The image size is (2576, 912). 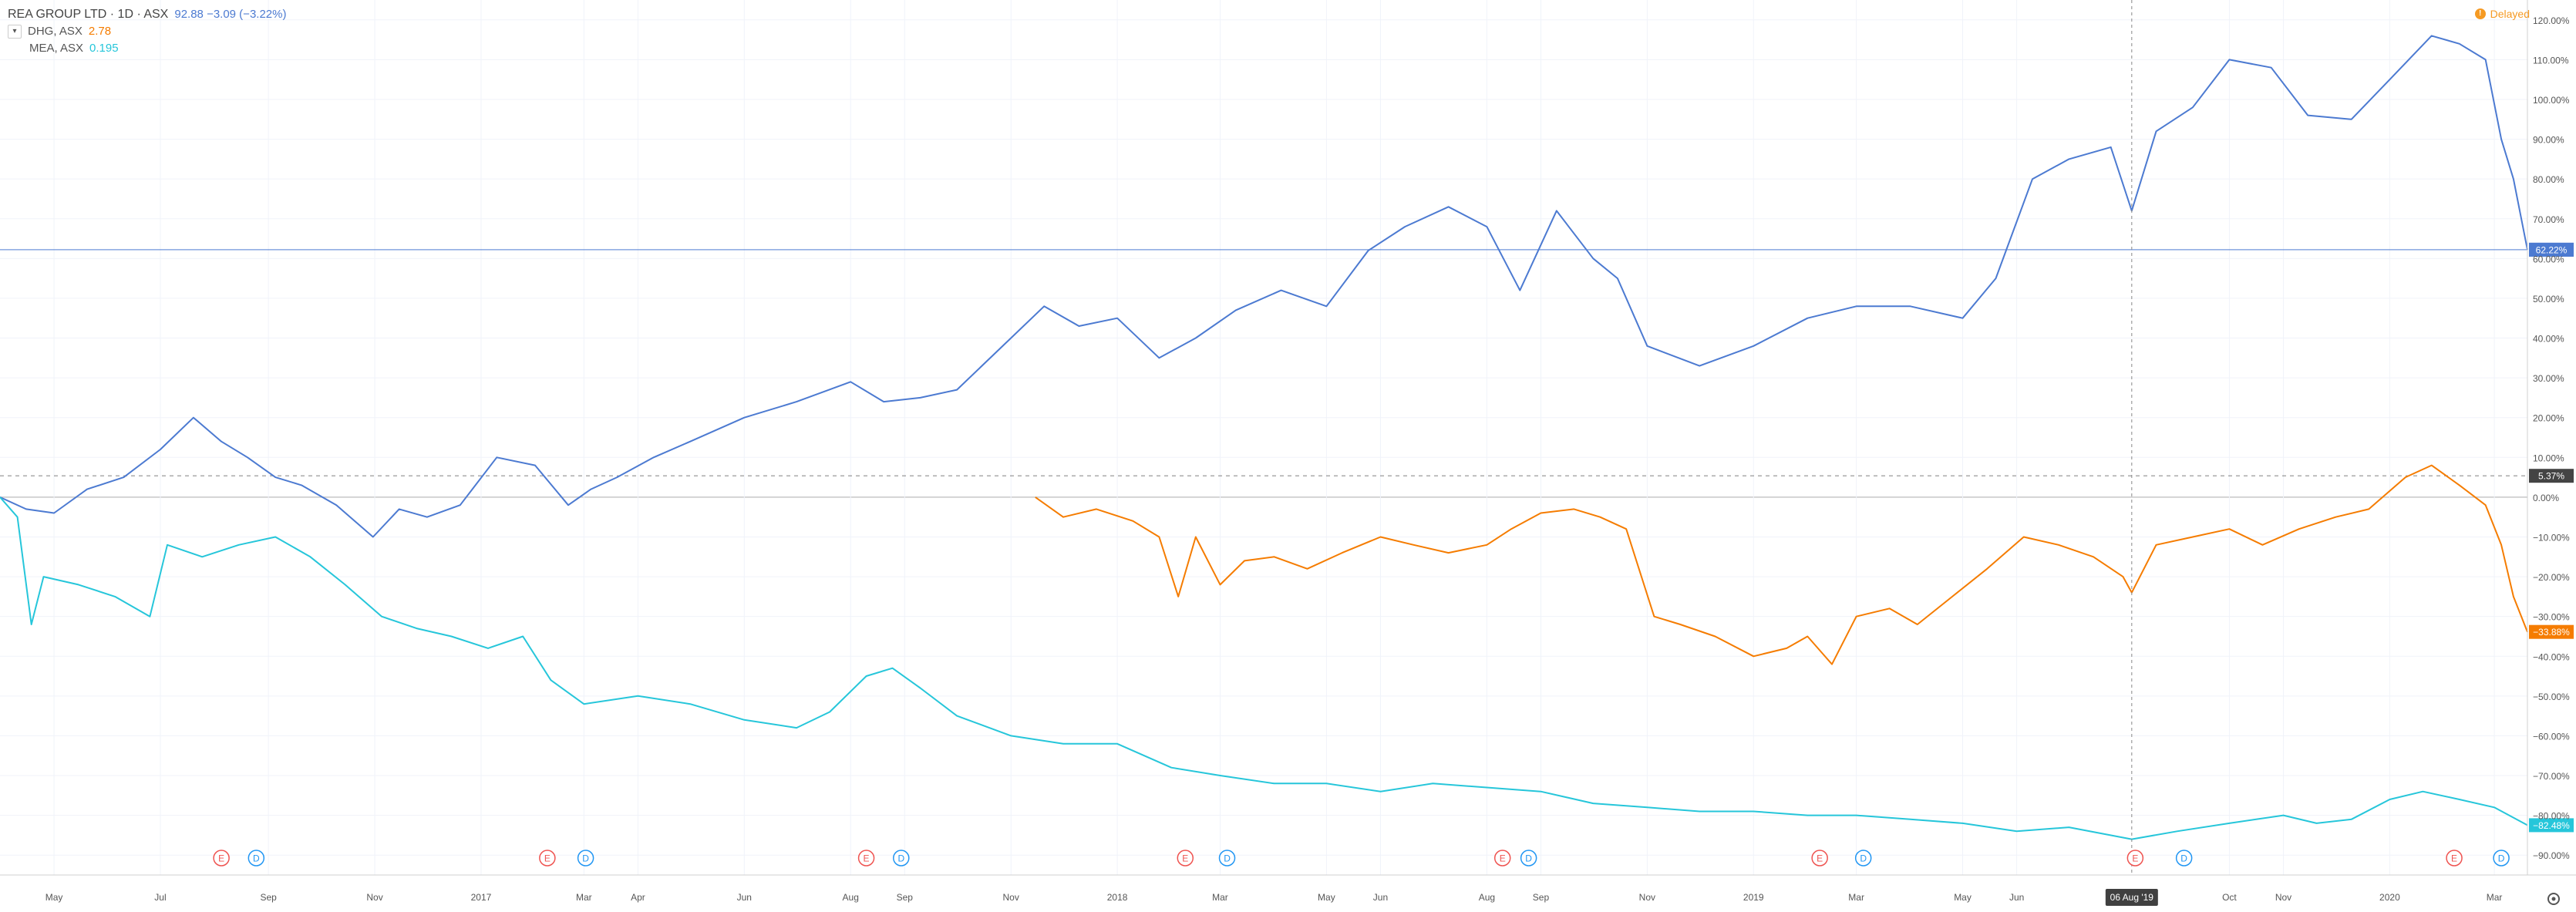 I want to click on y-tick-label: −30.00%, so click(x=2552, y=617).